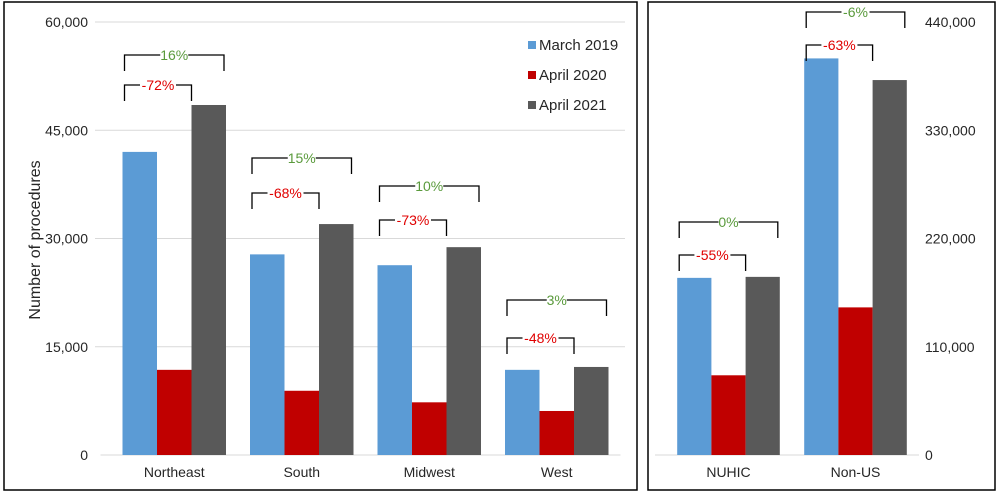 This screenshot has width=1000, height=495. What do you see at coordinates (35, 239) in the screenshot?
I see `y-axis-title: Number of procedures` at bounding box center [35, 239].